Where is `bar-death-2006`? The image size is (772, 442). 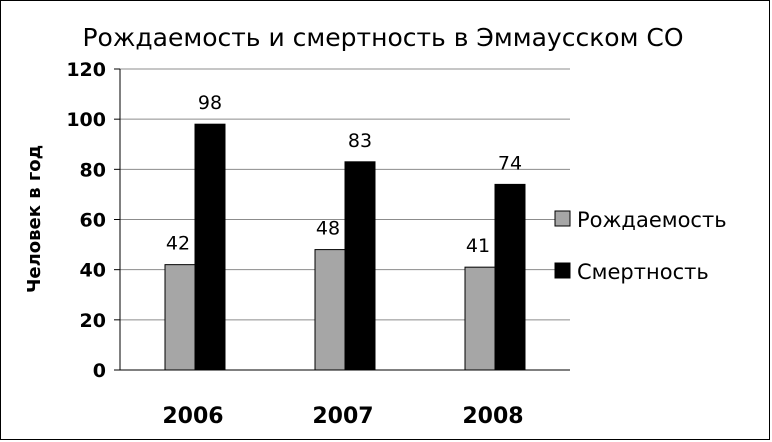 bar-death-2006 is located at coordinates (210, 247).